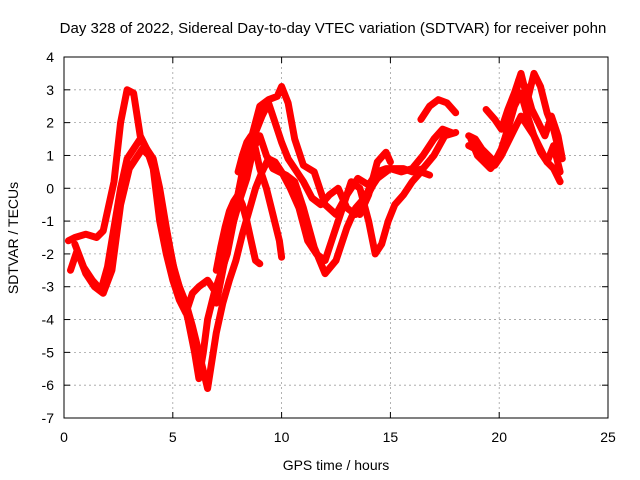 The height and width of the screenshot is (480, 640). What do you see at coordinates (48, 352) in the screenshot?
I see `y-tick-label: -5` at bounding box center [48, 352].